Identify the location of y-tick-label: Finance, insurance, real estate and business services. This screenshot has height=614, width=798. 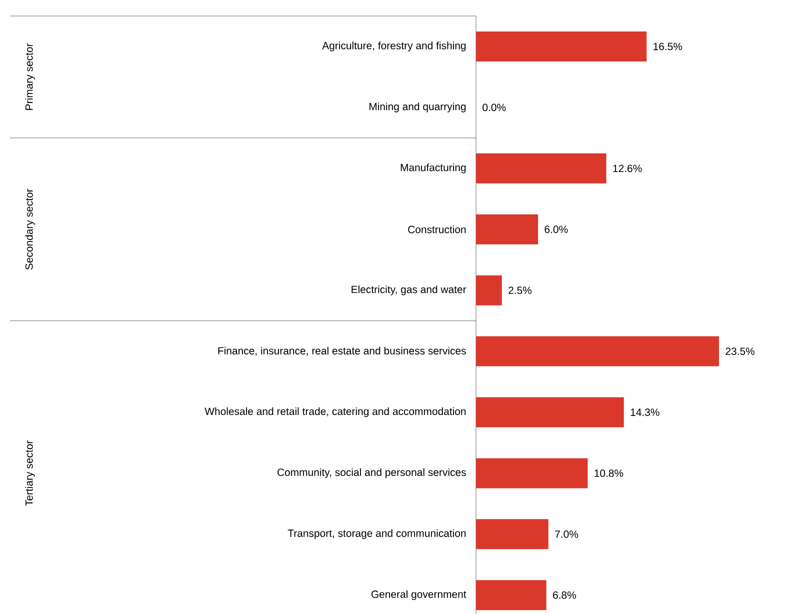
(342, 351).